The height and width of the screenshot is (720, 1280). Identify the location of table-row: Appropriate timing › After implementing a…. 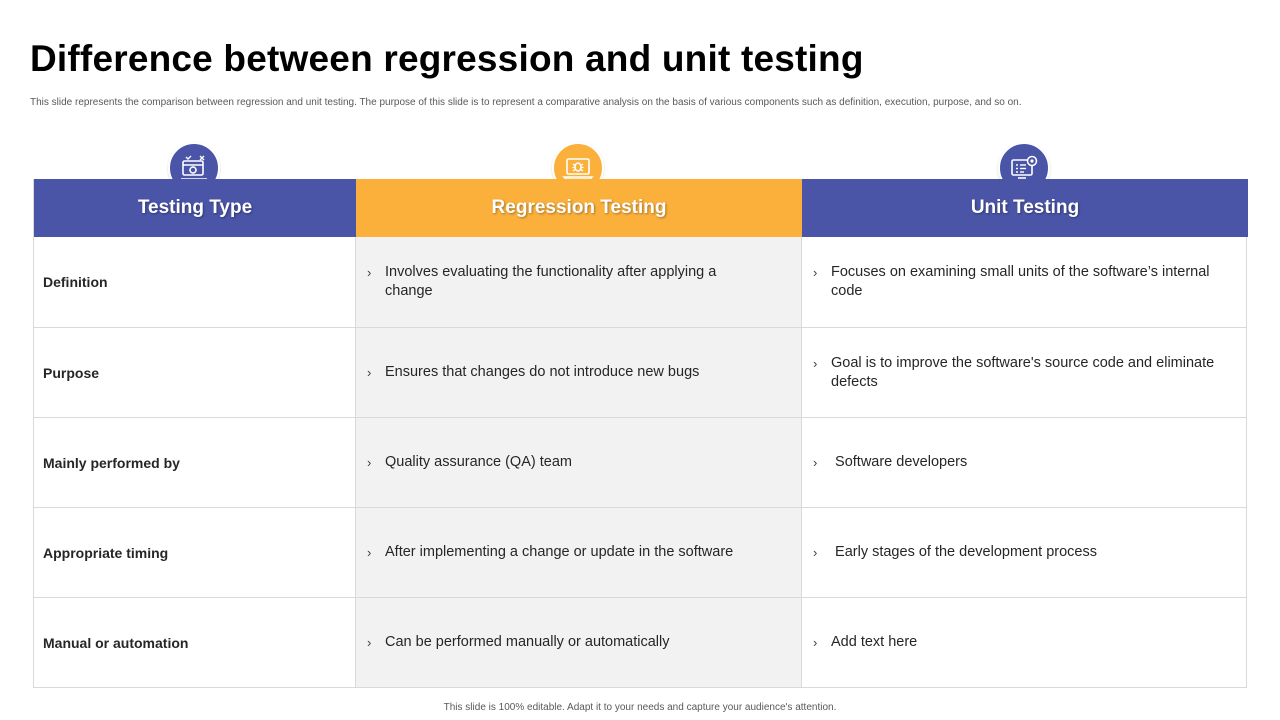
(640, 552).